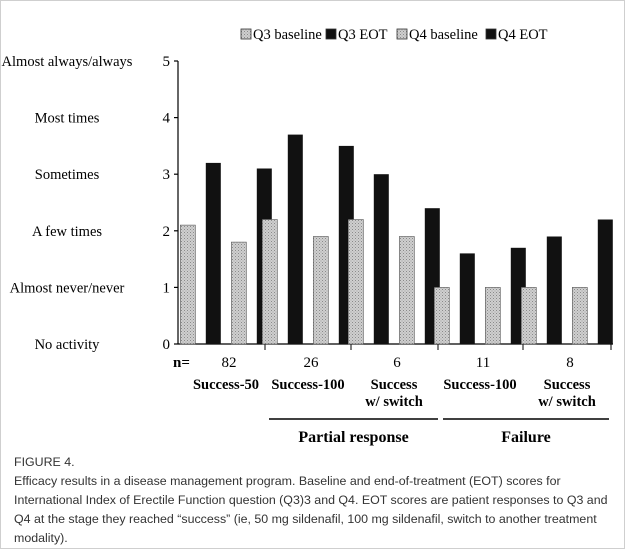  I want to click on figure-label: FIGURE 4., so click(44, 462).